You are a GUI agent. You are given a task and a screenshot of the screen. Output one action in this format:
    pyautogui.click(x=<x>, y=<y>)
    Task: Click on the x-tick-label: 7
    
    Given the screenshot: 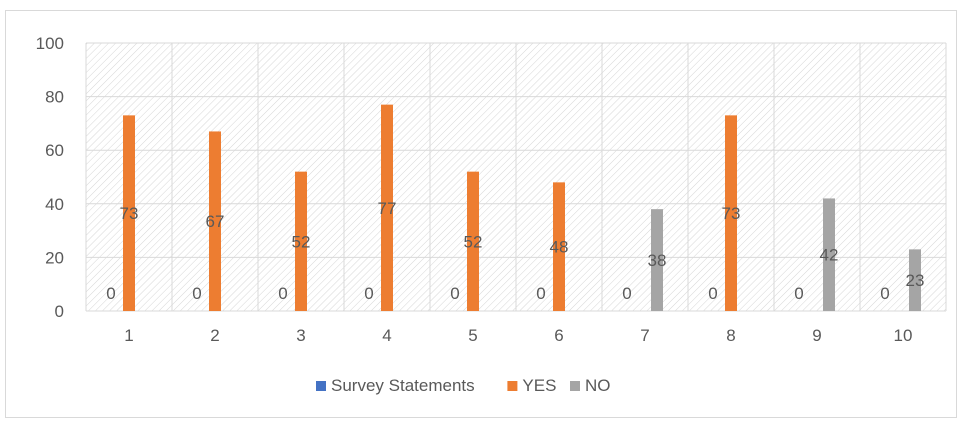 What is the action you would take?
    pyautogui.click(x=644, y=335)
    